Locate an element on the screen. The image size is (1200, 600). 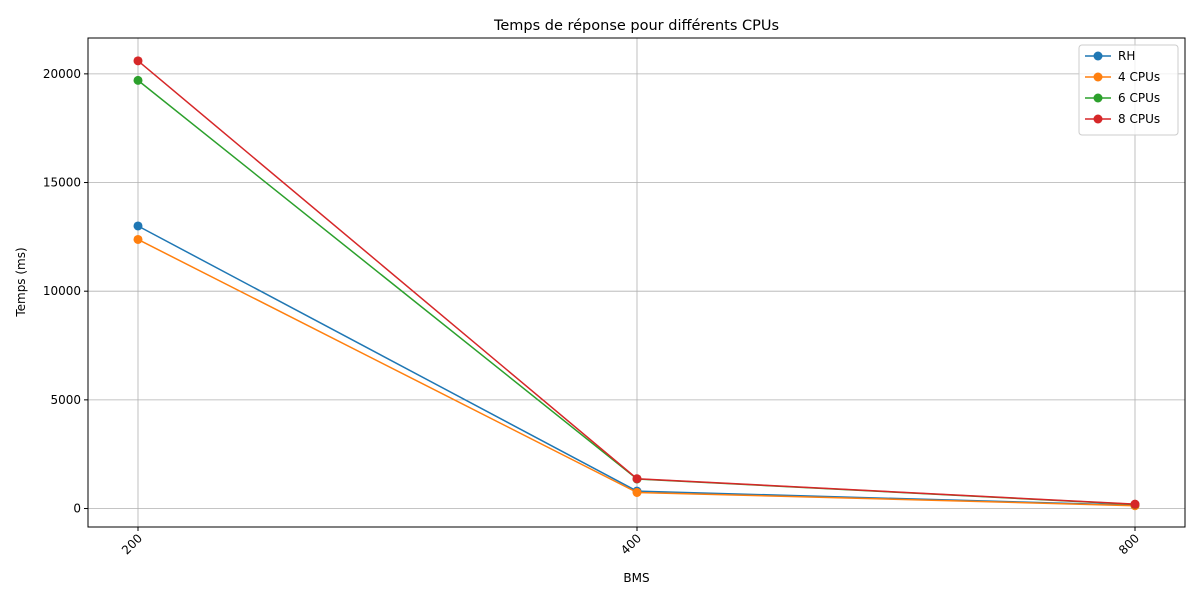
legend-box is located at coordinates (1128, 90).